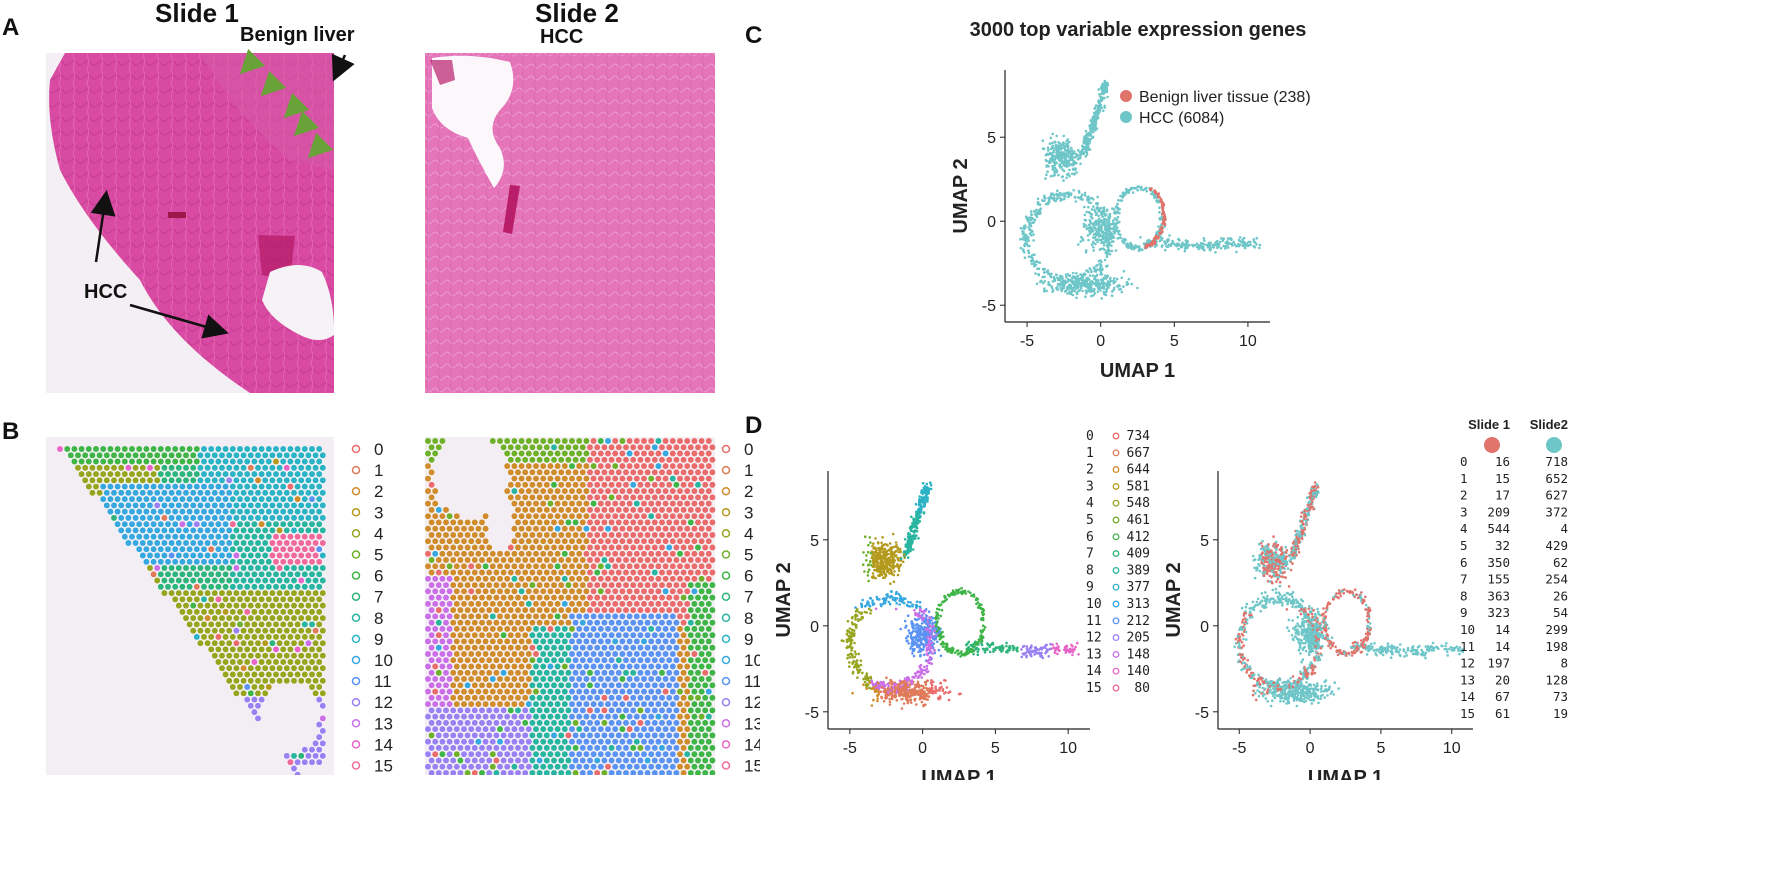 The width and height of the screenshot is (1772, 882). I want to click on chart-c-xtick-label: 5, so click(1174, 341).